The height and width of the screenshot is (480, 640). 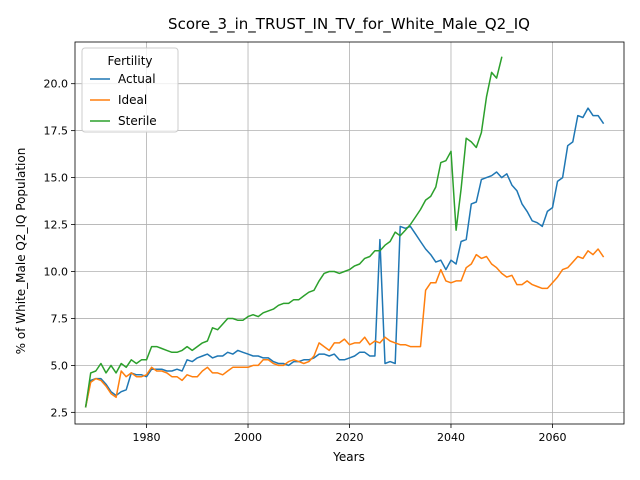 What do you see at coordinates (132, 100) in the screenshot?
I see `legend-label-ideal: Ideal` at bounding box center [132, 100].